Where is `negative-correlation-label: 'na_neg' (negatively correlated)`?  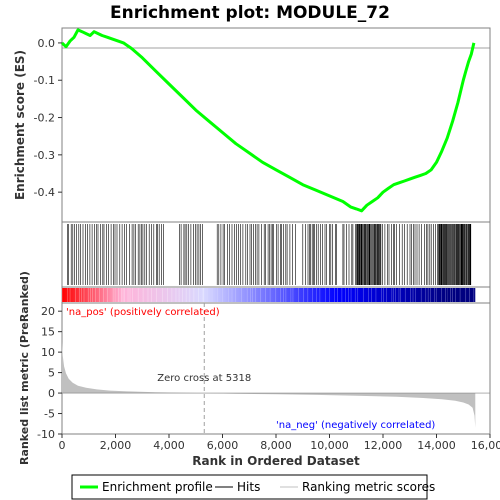 negative-correlation-label: 'na_neg' (negatively correlated) is located at coordinates (355, 425).